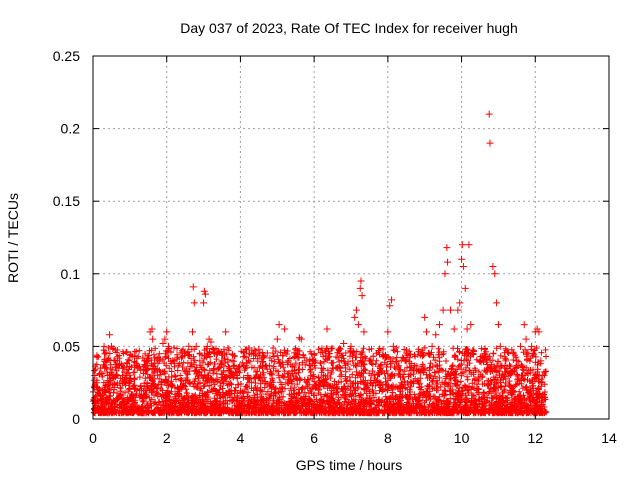 This screenshot has height=480, width=640. What do you see at coordinates (71, 274) in the screenshot?
I see `y-tick-label: 0.1` at bounding box center [71, 274].